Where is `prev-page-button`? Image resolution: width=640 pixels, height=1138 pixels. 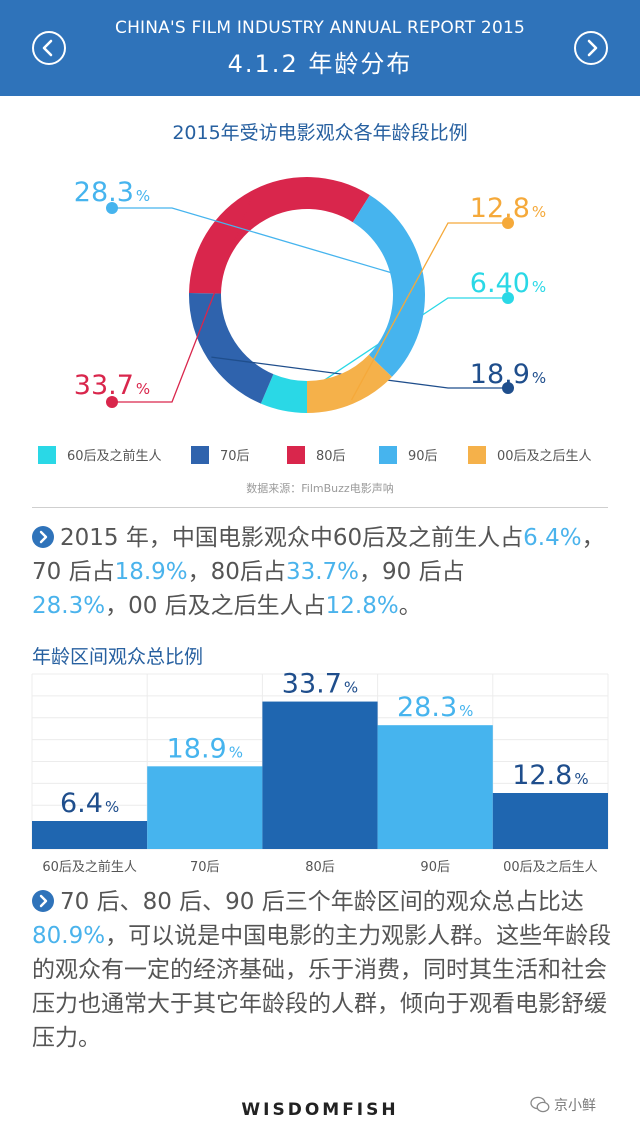 prev-page-button is located at coordinates (49, 48).